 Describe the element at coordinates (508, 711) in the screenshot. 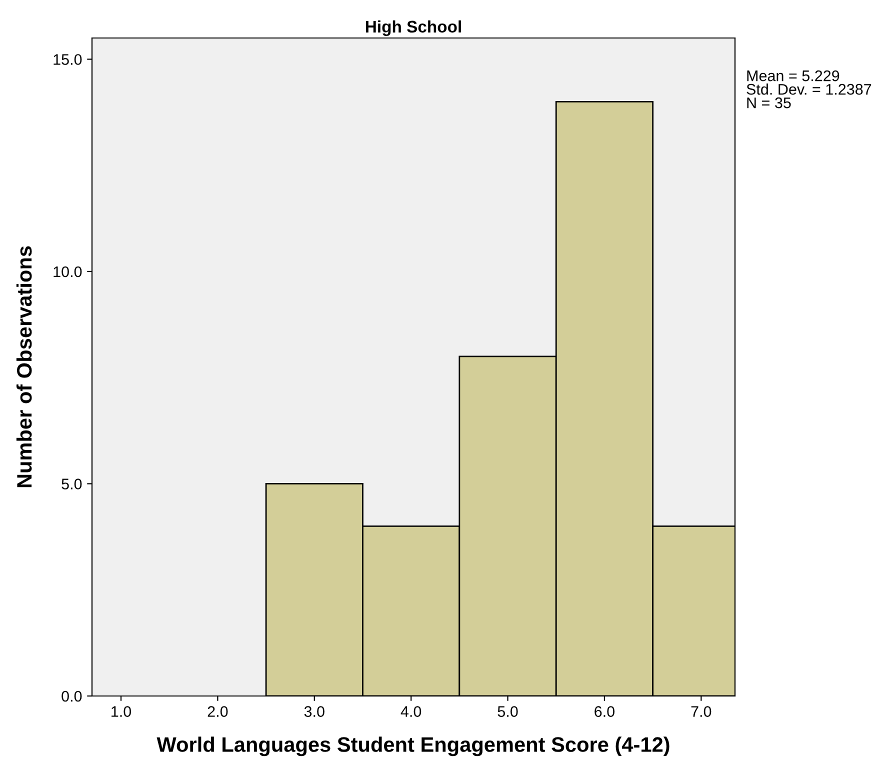

I see `x-tick-label: 5.0` at that location.